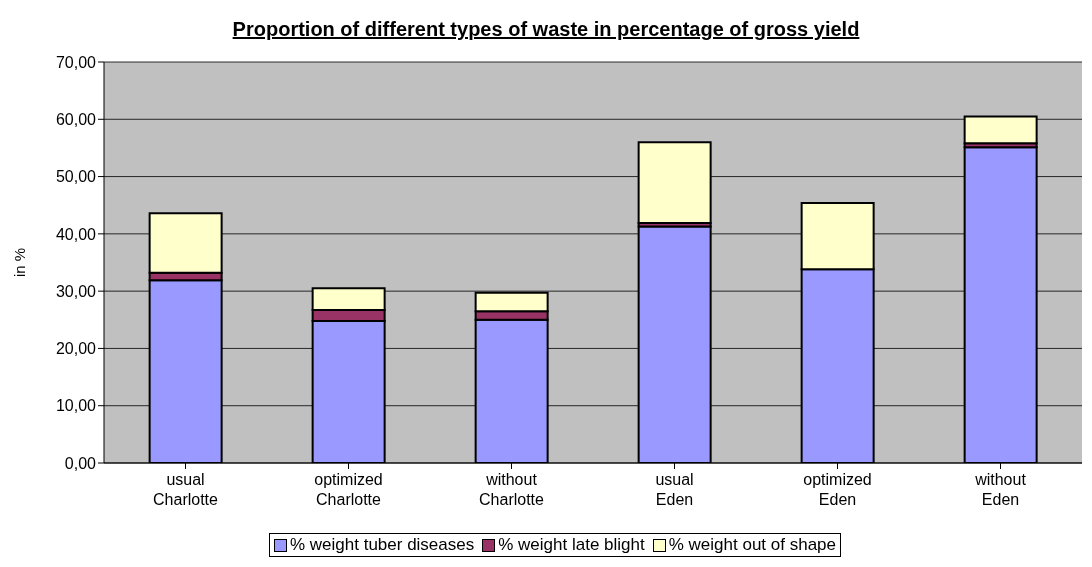 The image size is (1092, 567). What do you see at coordinates (20, 262) in the screenshot?
I see `y-axis-title: in %` at bounding box center [20, 262].